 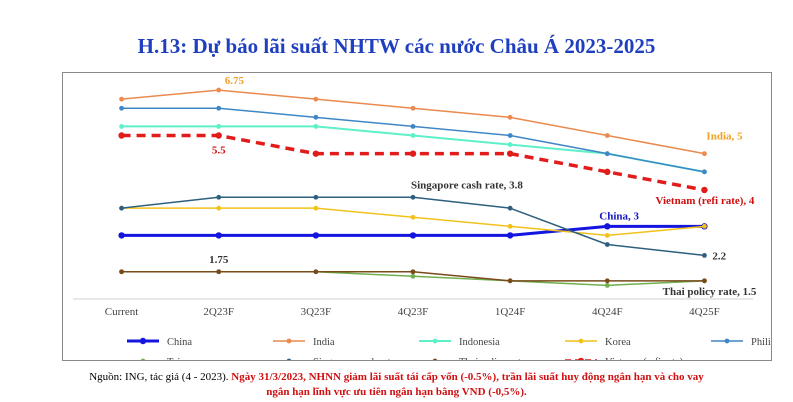 I want to click on x-tick-label: 1Q24F, so click(x=510, y=312).